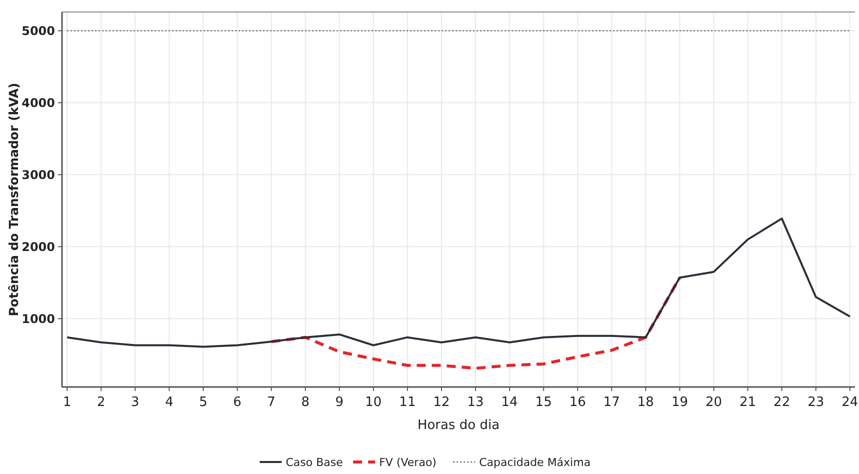  I want to click on y-tick-label: 3000, so click(38, 175).